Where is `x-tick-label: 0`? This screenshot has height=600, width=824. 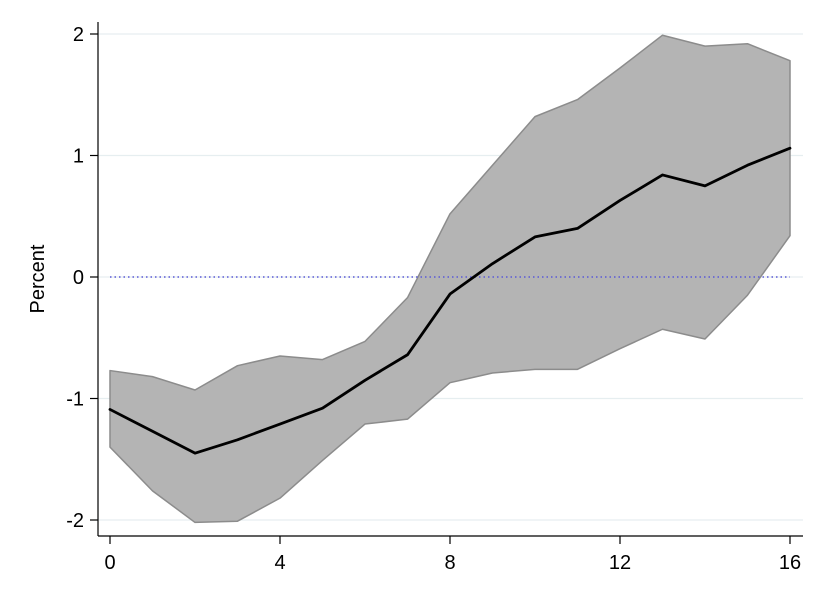 x-tick-label: 0 is located at coordinates (109, 563).